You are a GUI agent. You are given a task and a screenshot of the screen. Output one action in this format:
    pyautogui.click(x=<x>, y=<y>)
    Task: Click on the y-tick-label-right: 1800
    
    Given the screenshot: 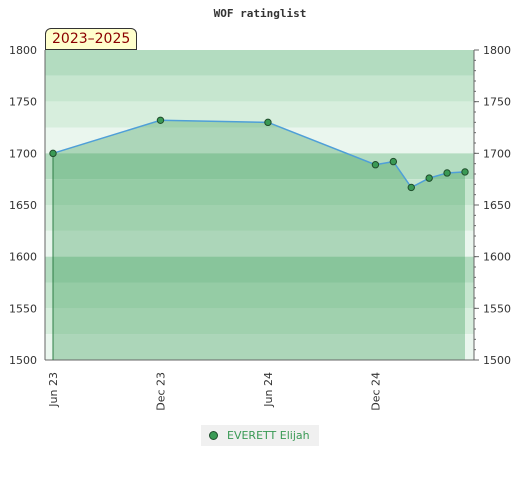 What is the action you would take?
    pyautogui.click(x=497, y=50)
    